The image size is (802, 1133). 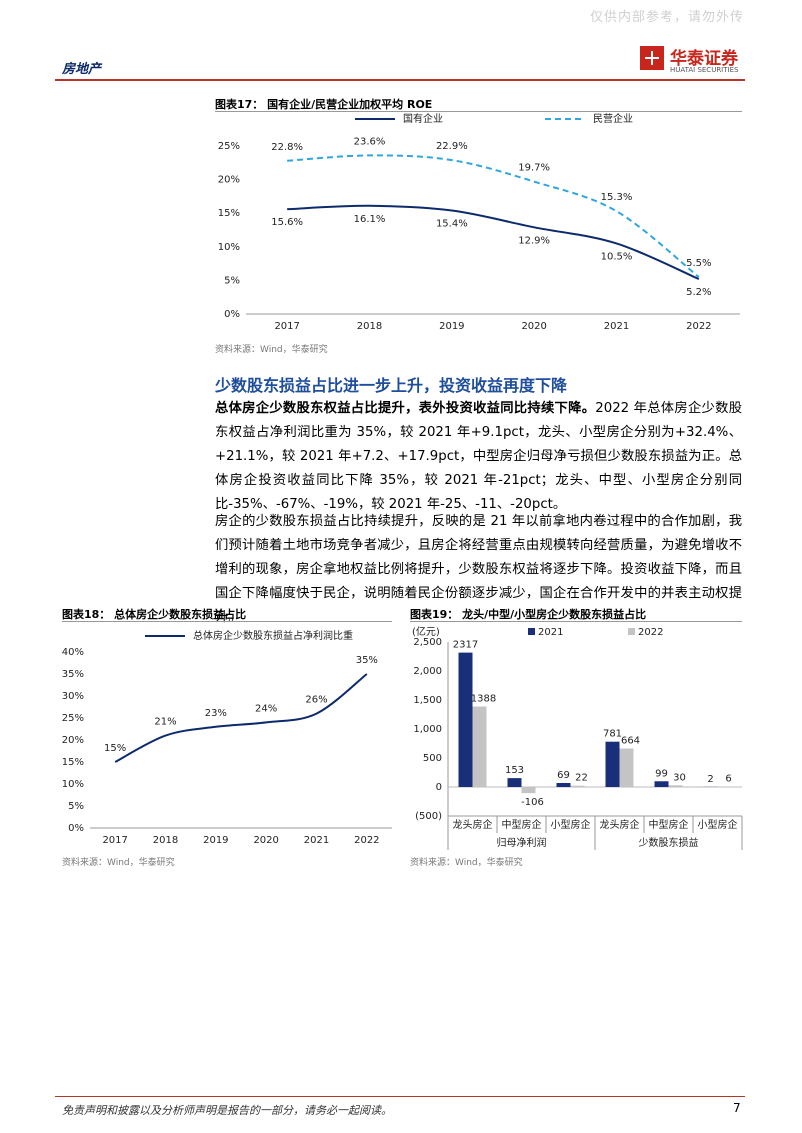 What do you see at coordinates (423, 118) in the screenshot?
I see `legend-label: 国有企业` at bounding box center [423, 118].